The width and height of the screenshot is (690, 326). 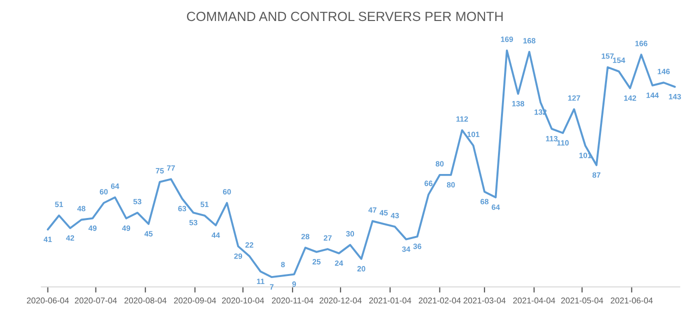 I want to click on x-tick-label: 2021-03-04, so click(x=485, y=301).